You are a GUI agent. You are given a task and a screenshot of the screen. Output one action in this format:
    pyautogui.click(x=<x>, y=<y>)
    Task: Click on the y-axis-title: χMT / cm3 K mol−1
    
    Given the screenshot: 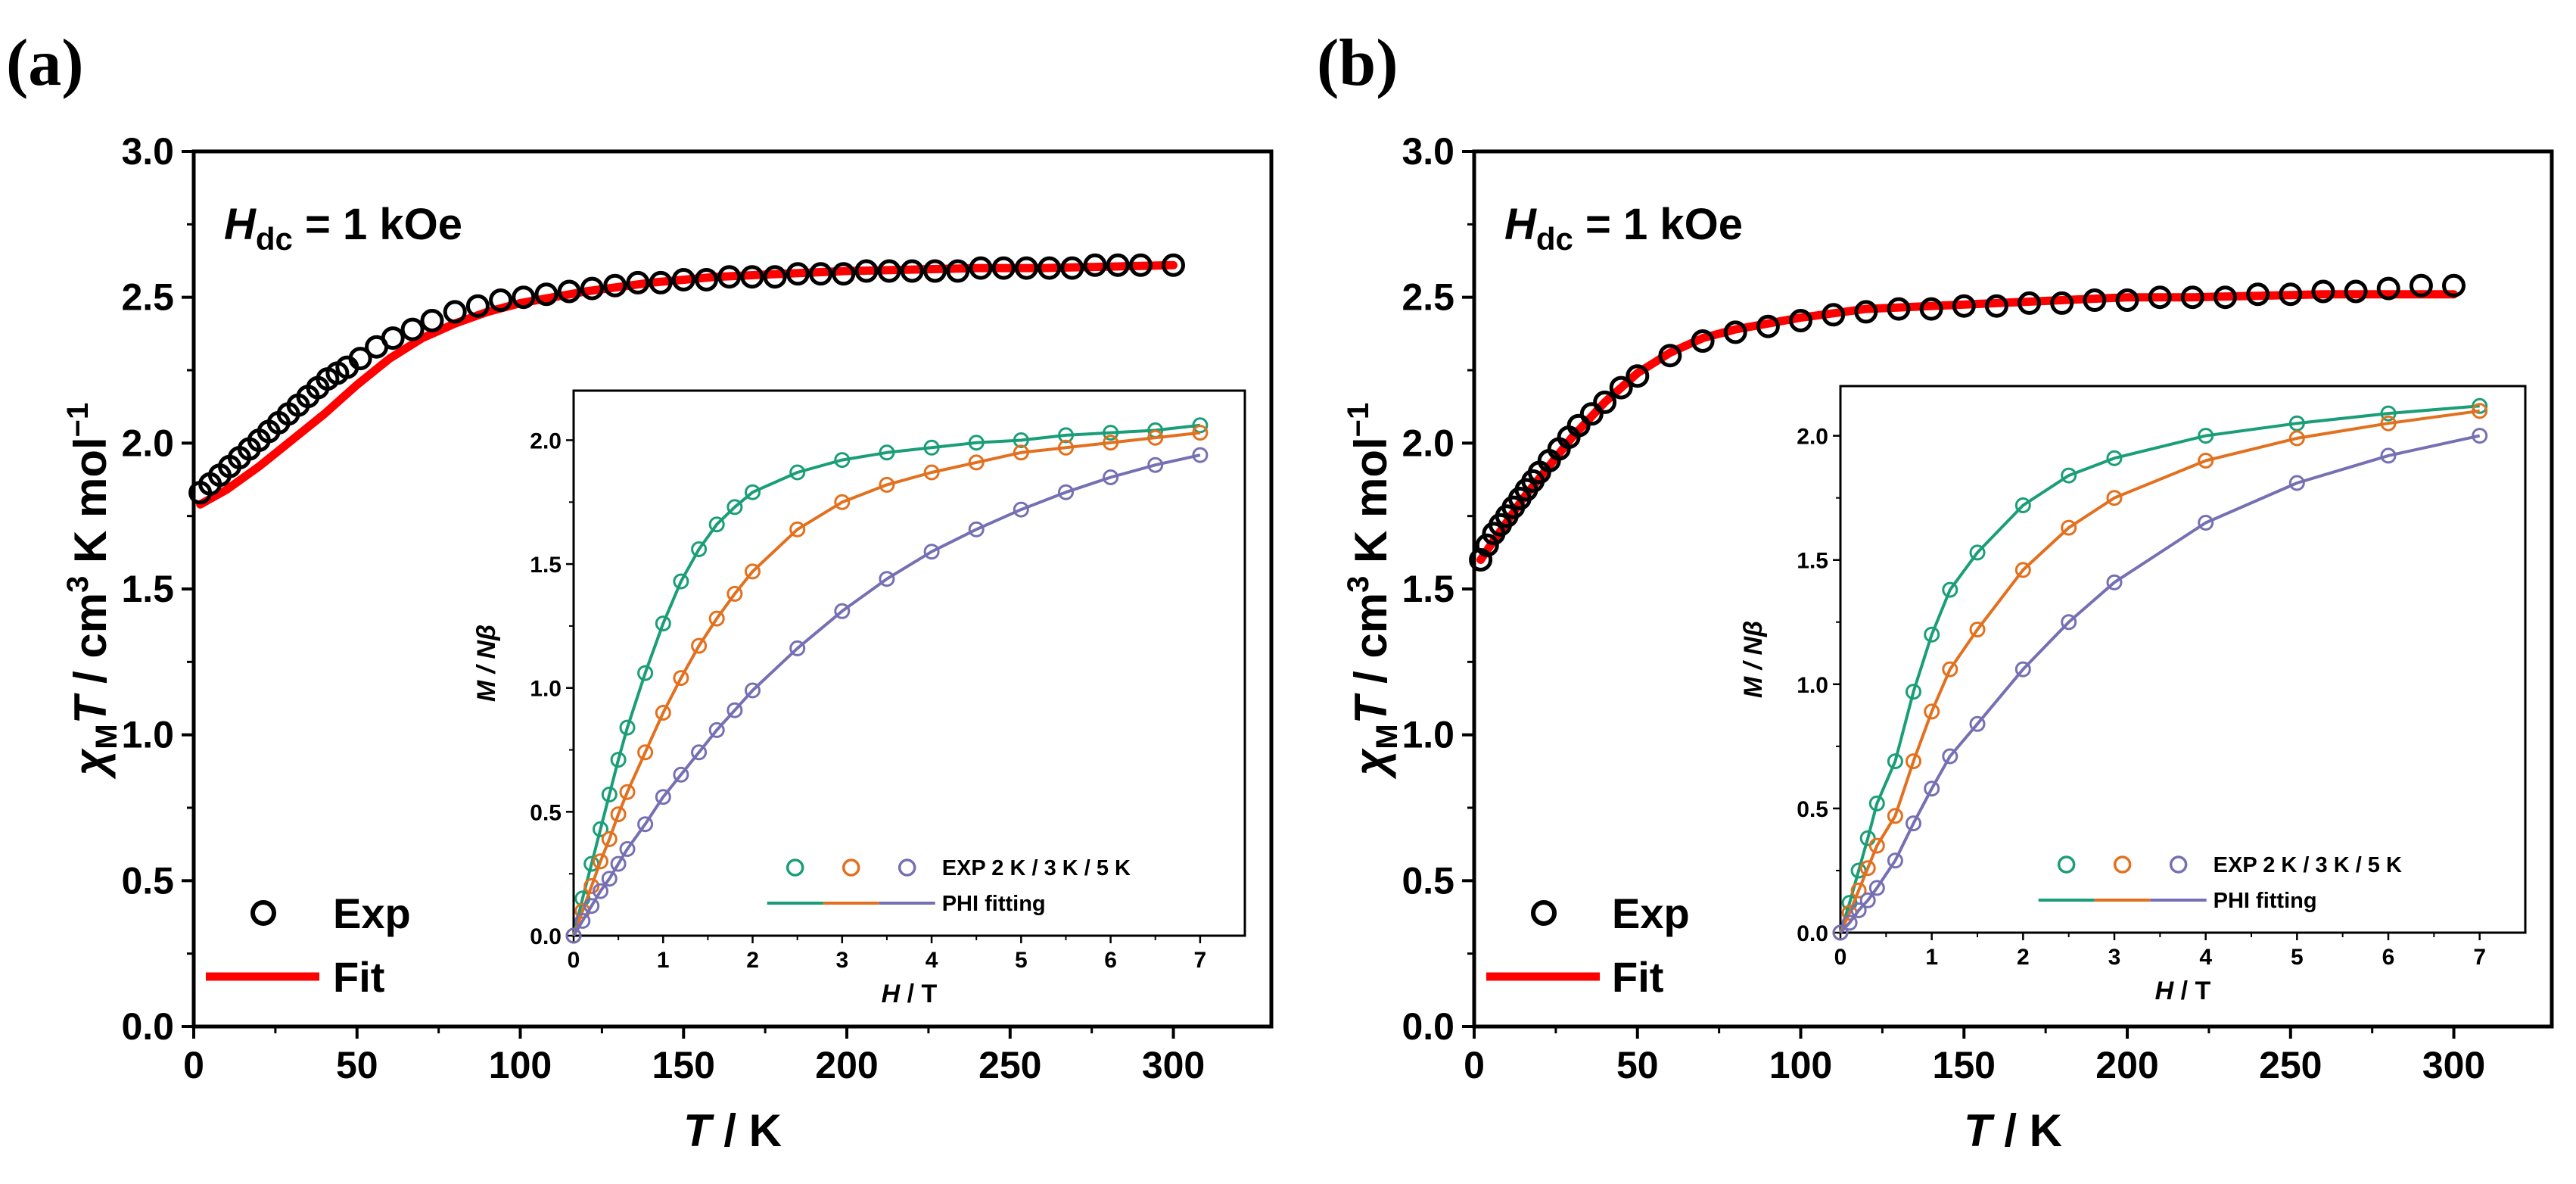 What is the action you would take?
    pyautogui.click(x=92, y=592)
    